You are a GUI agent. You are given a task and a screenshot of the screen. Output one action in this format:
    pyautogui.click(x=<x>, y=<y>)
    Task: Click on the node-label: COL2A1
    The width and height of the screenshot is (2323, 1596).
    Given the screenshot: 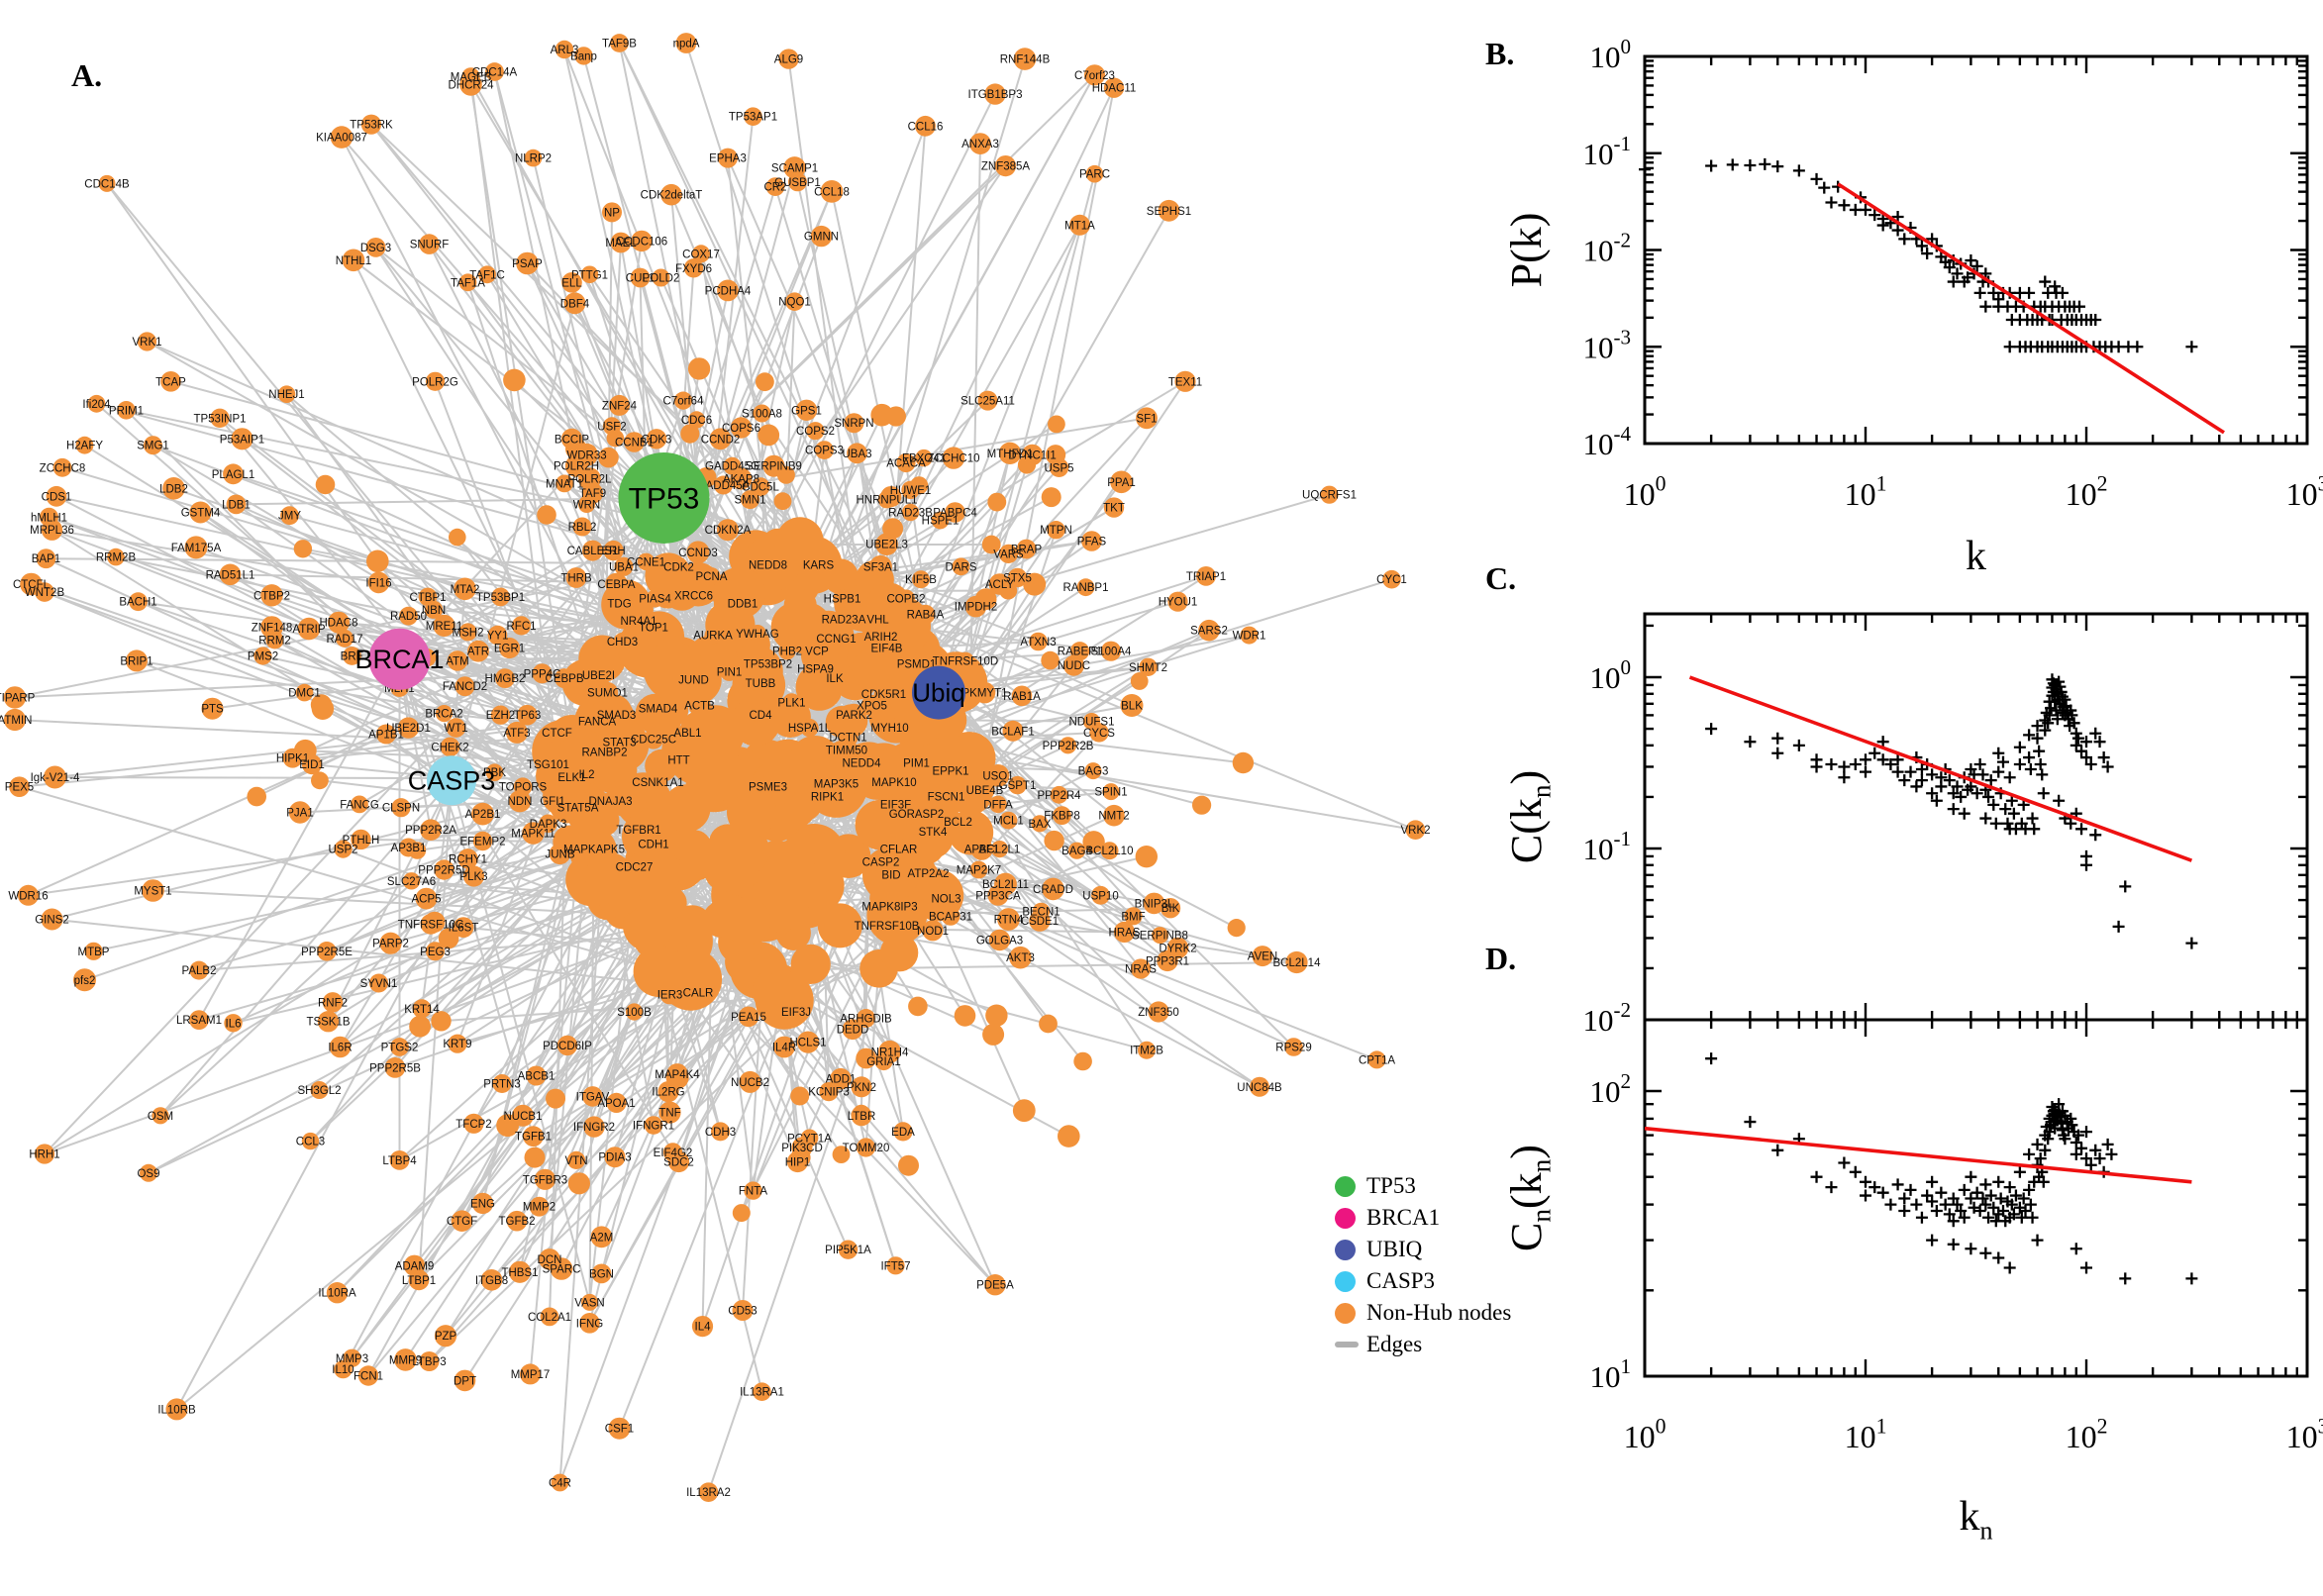 What is the action you would take?
    pyautogui.click(x=549, y=1318)
    